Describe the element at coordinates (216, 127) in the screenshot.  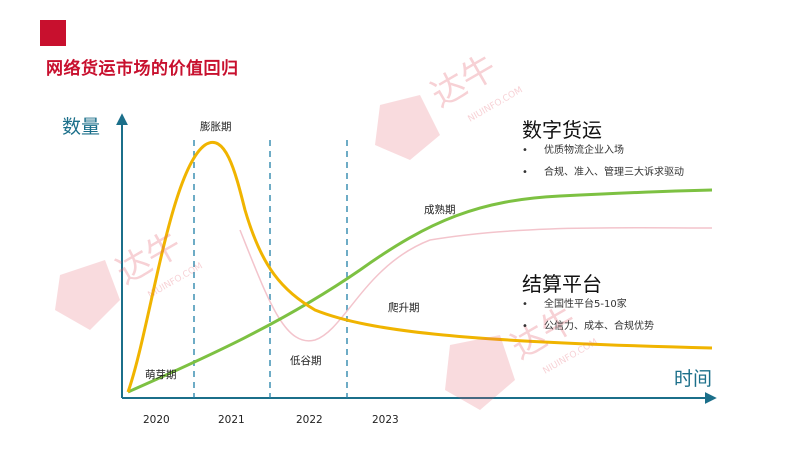
I see `phase-label-inflation: 膨胀期` at that location.